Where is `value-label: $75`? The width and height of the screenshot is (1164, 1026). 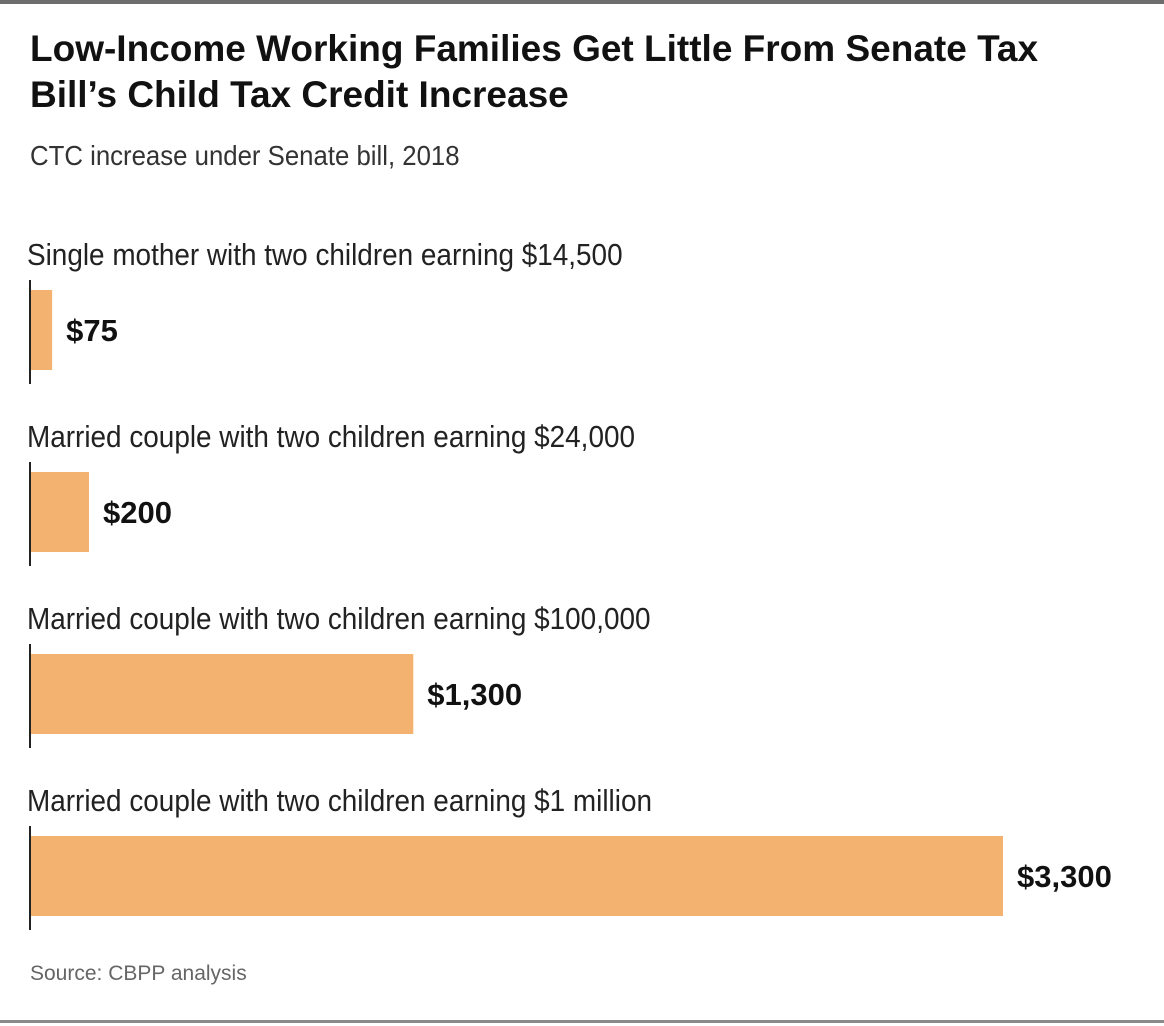
value-label: $75 is located at coordinates (92, 330).